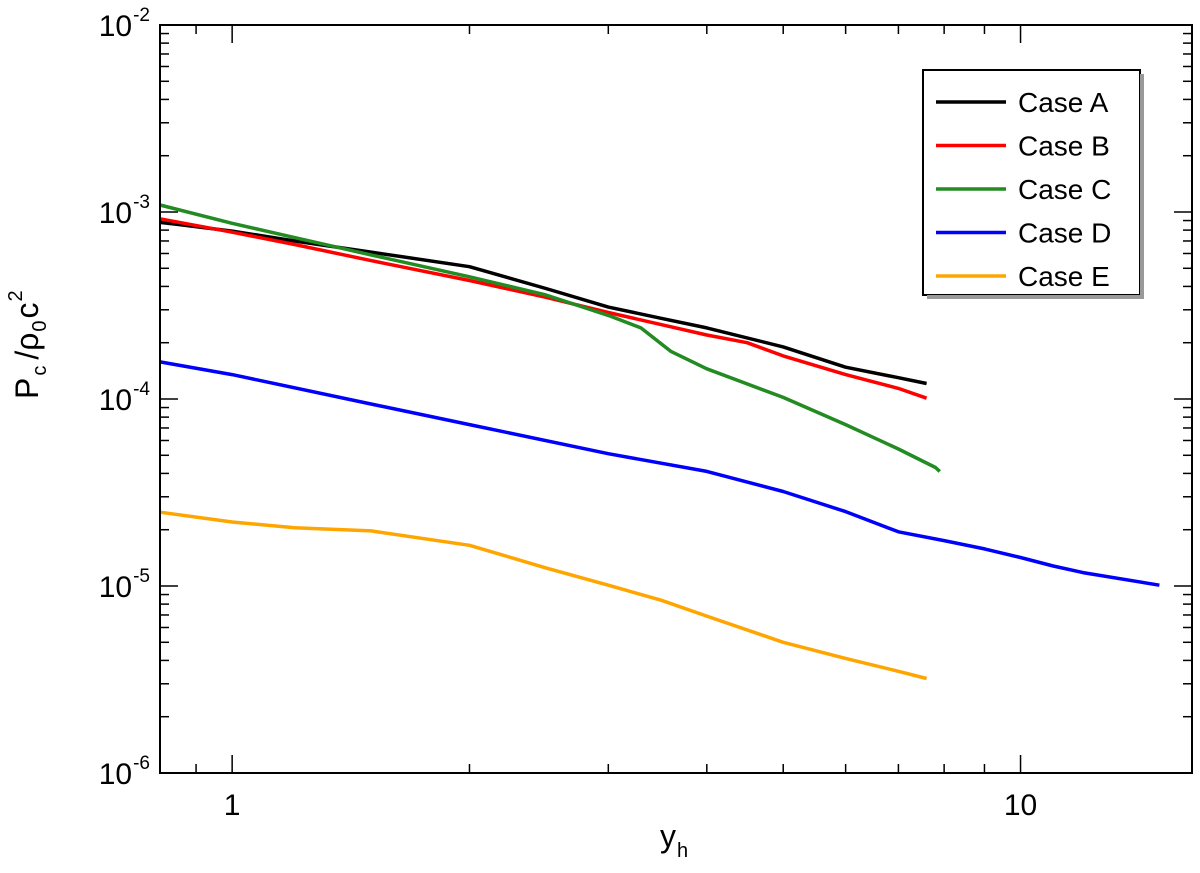 The image size is (1200, 873). Describe the element at coordinates (543, 595) in the screenshot. I see `series-line-case-e` at that location.